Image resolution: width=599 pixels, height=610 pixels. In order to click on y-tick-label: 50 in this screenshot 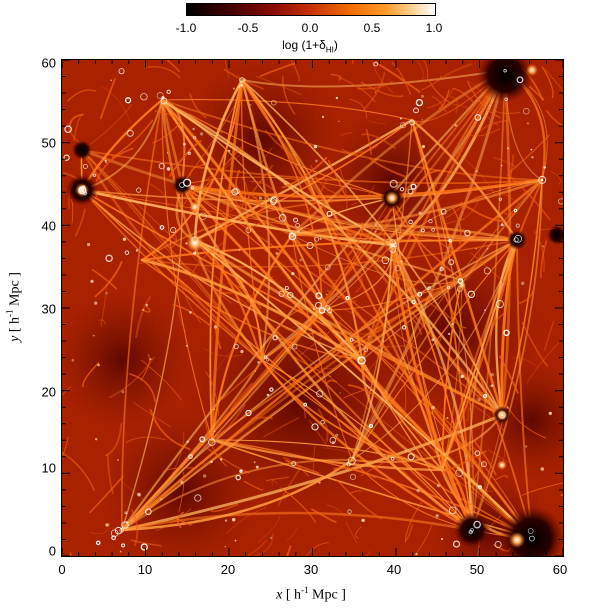, I will do `click(48, 143)`.